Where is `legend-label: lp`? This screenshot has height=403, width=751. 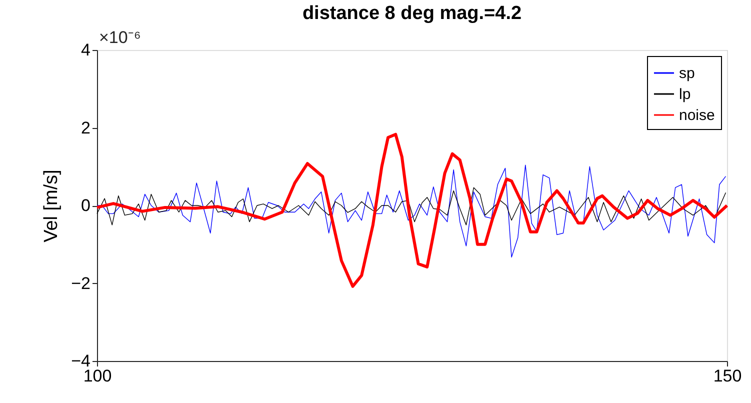
legend-label: lp is located at coordinates (685, 94).